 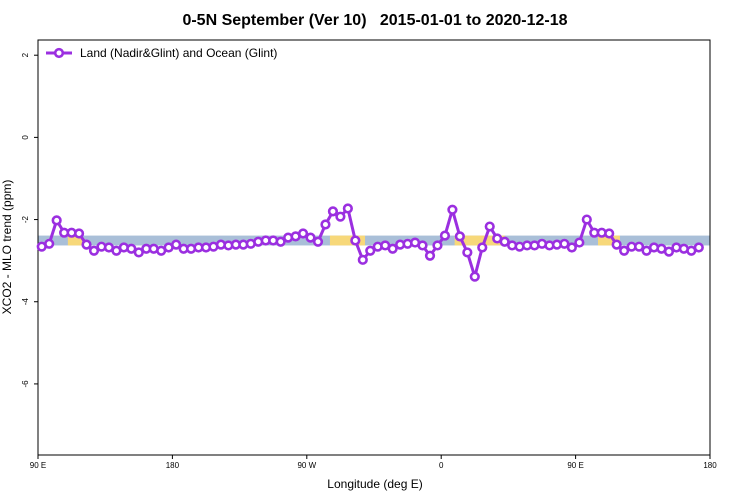 What do you see at coordinates (306, 465) in the screenshot?
I see `x-tick-label: 90 W` at bounding box center [306, 465].